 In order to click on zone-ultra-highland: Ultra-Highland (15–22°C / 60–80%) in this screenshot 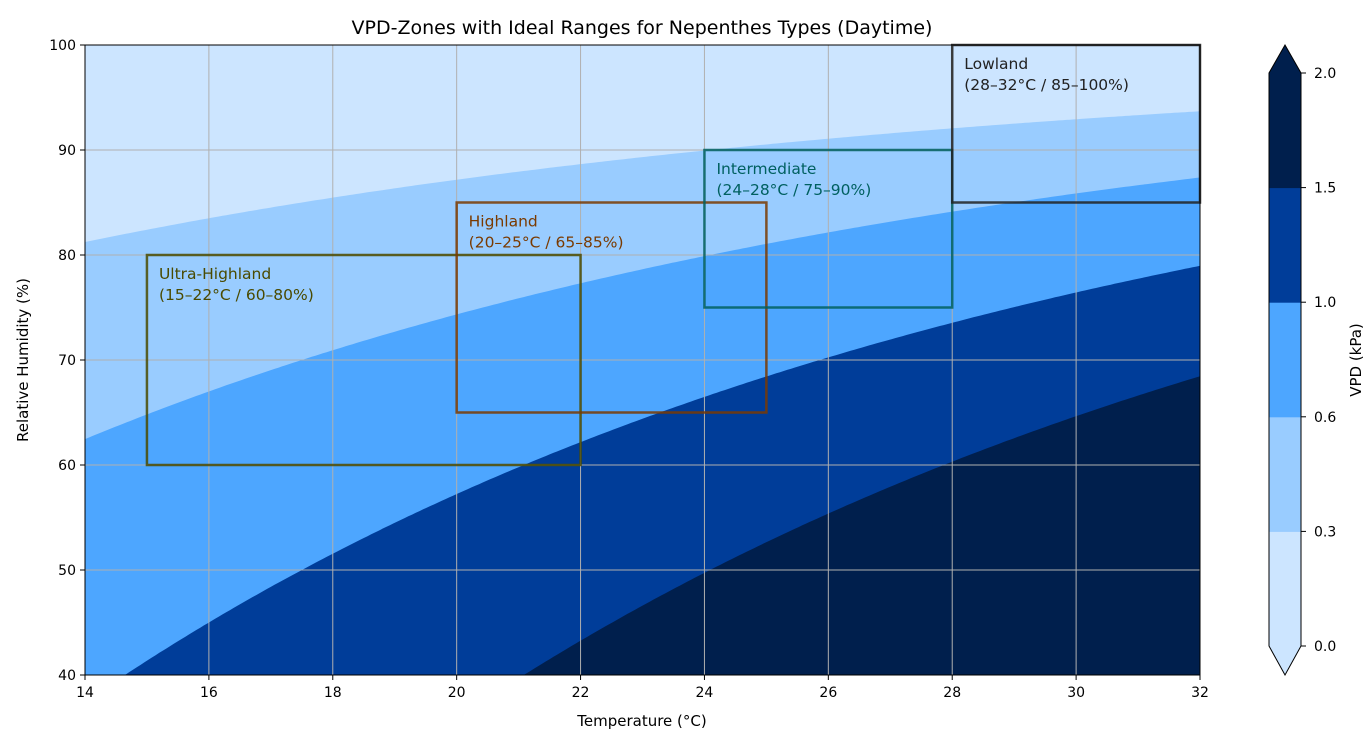, I will do `click(363, 360)`.